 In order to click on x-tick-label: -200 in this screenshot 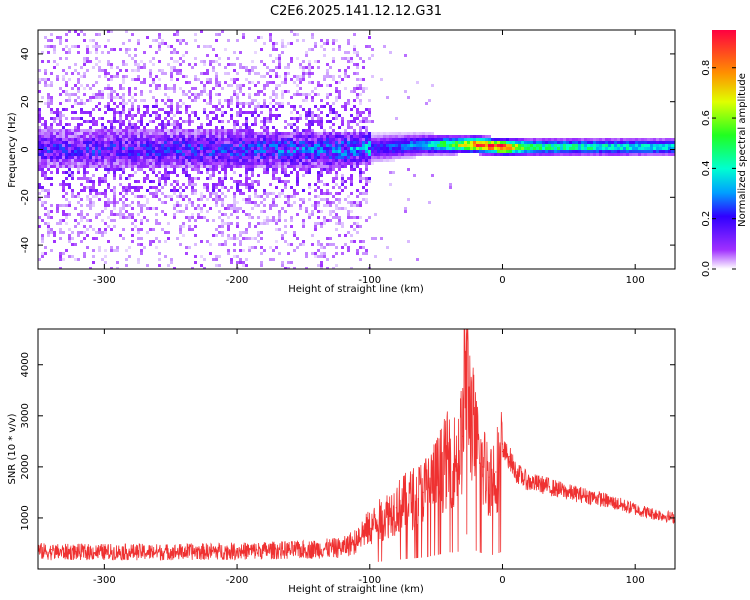, I will do `click(237, 280)`.